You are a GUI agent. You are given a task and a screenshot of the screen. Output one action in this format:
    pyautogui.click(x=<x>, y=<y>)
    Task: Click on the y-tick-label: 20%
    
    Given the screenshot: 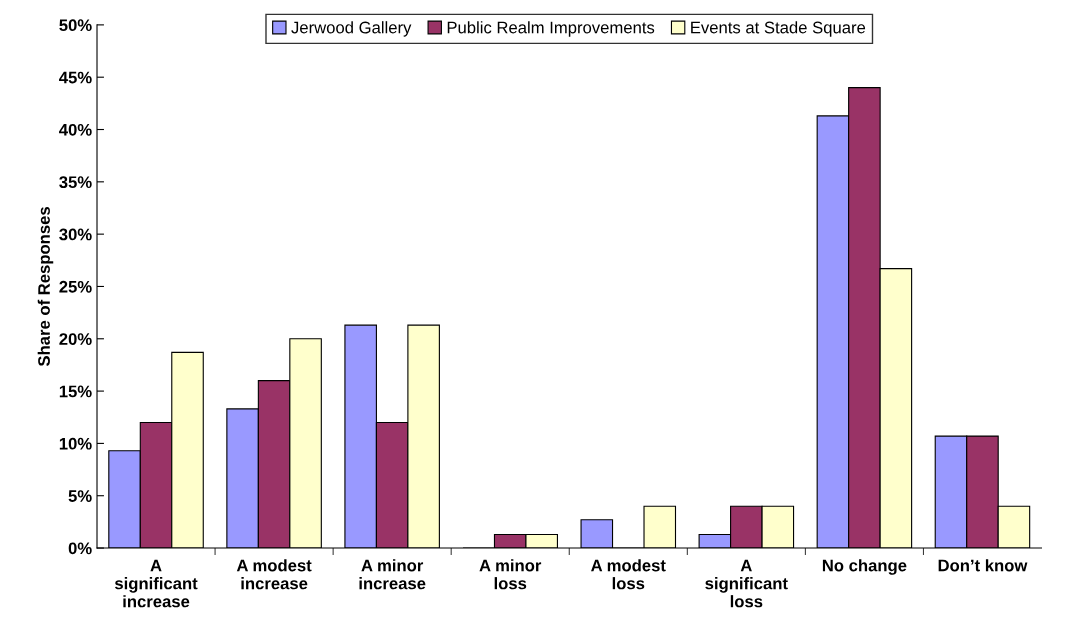 What is the action you would take?
    pyautogui.click(x=75, y=339)
    